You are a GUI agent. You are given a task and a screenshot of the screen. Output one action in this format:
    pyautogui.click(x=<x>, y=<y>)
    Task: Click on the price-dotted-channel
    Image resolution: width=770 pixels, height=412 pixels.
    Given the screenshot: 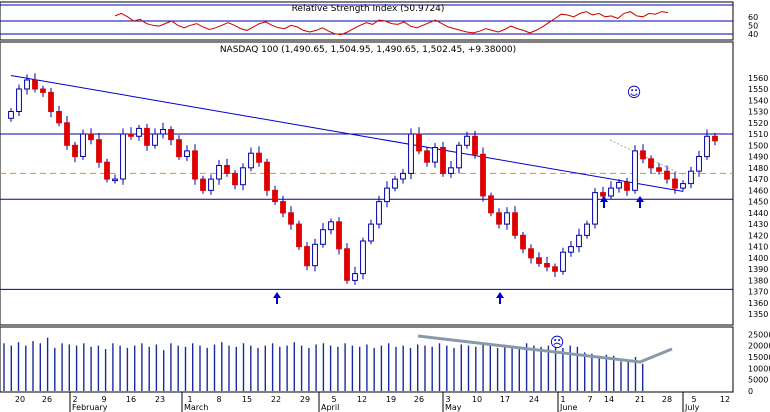 What is the action you would take?
    pyautogui.click(x=646, y=157)
    